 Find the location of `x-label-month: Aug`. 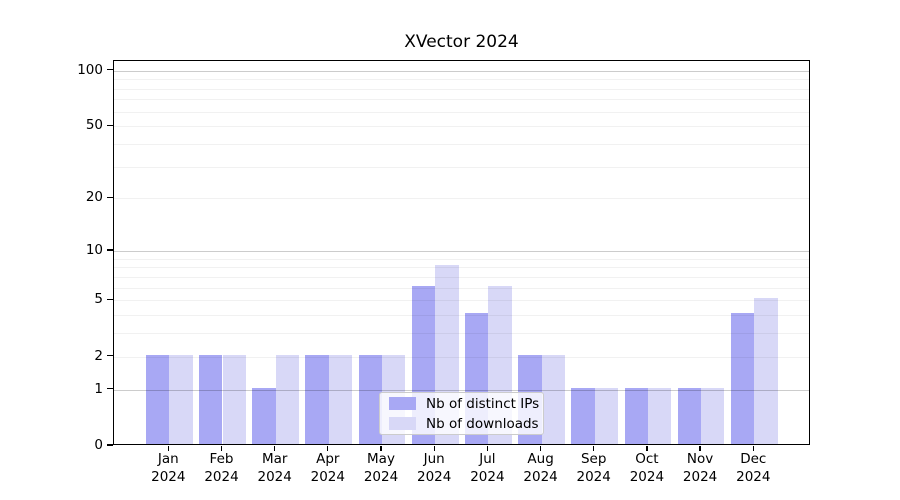

x-label-month: Aug is located at coordinates (540, 459).